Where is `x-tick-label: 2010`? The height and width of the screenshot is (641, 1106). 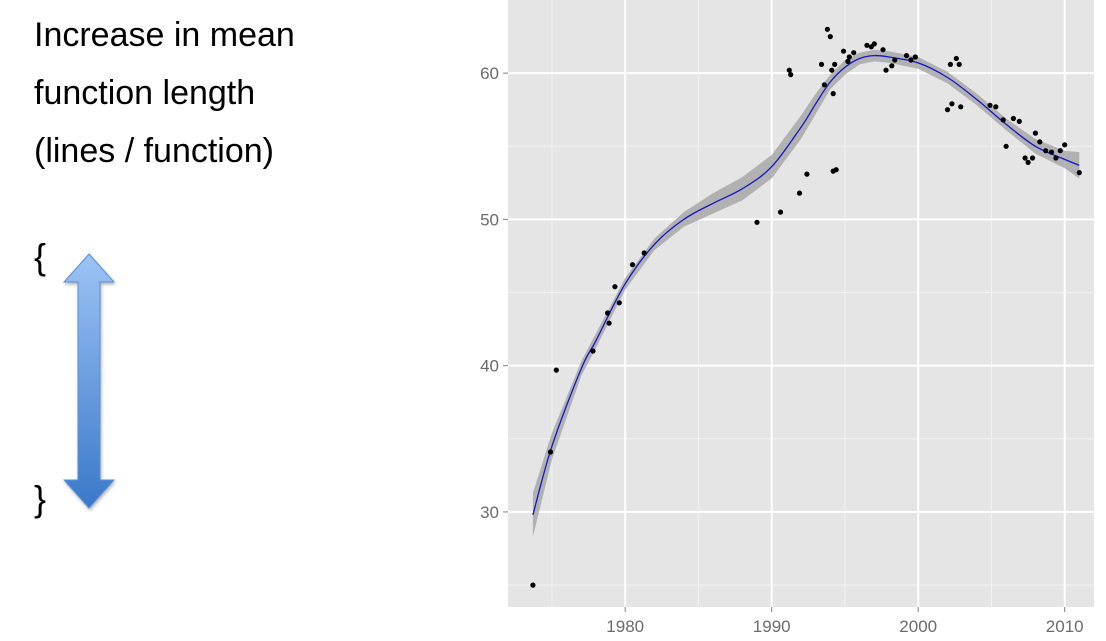
x-tick-label: 2010 is located at coordinates (1065, 626).